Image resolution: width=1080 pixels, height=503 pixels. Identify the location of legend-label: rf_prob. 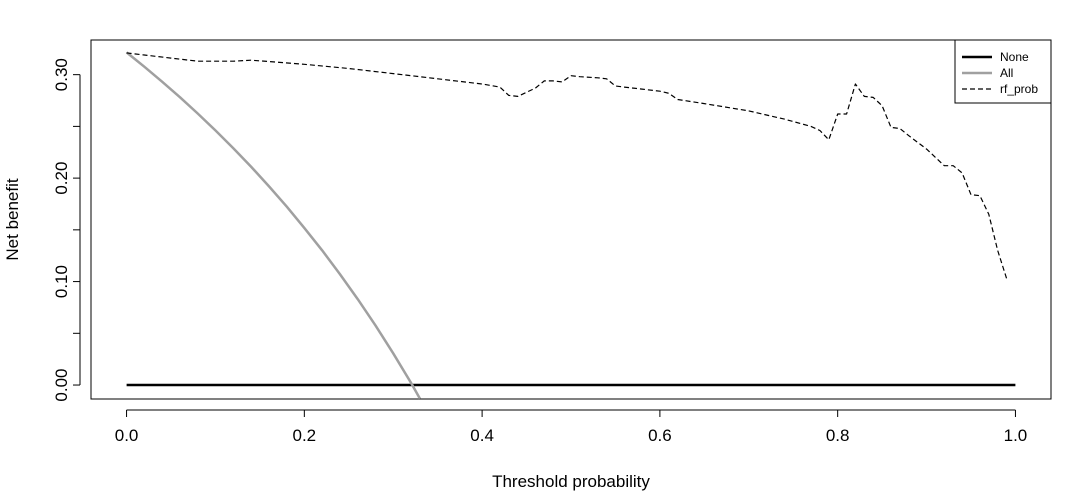
(1019, 89).